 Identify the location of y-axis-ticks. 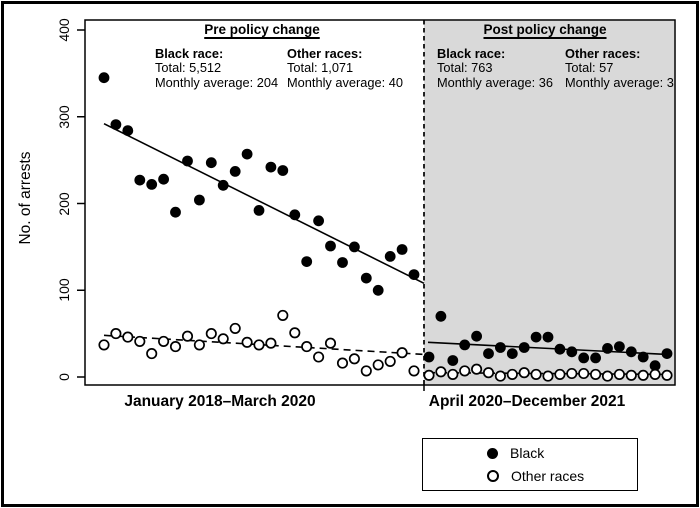
(81, 203).